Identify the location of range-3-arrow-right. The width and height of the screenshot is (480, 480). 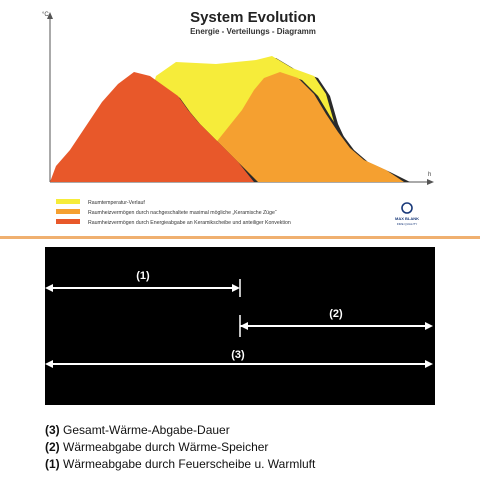
(429, 364).